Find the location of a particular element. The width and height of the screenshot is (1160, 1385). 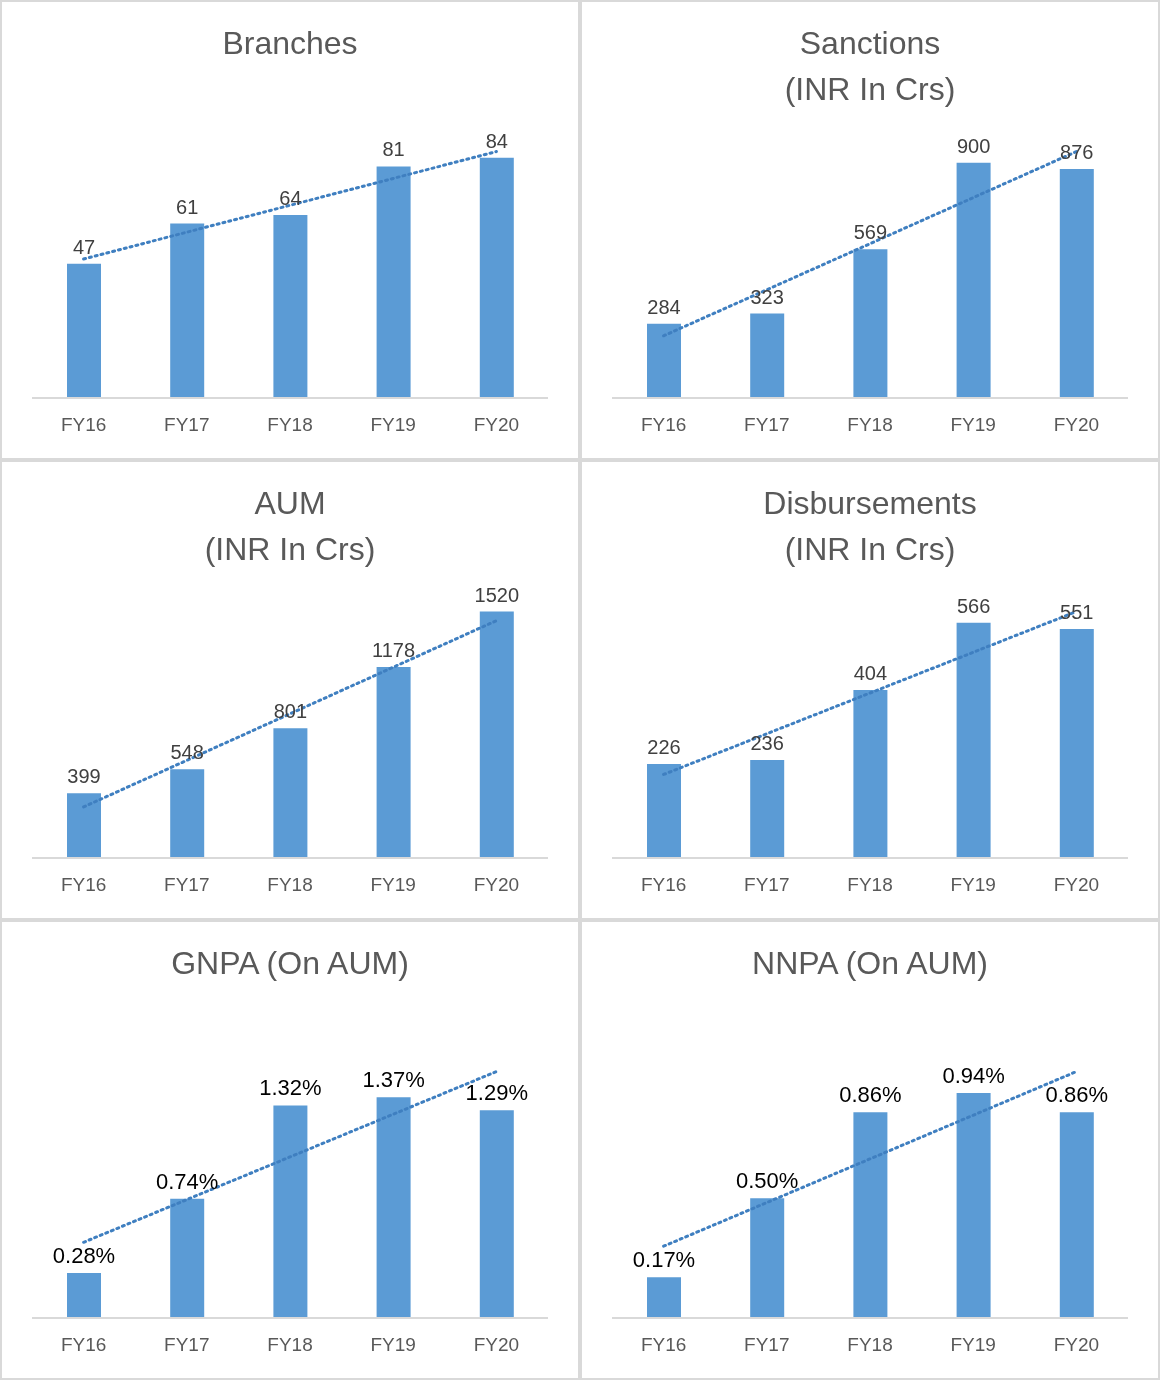

data-label: 323 is located at coordinates (767, 296).